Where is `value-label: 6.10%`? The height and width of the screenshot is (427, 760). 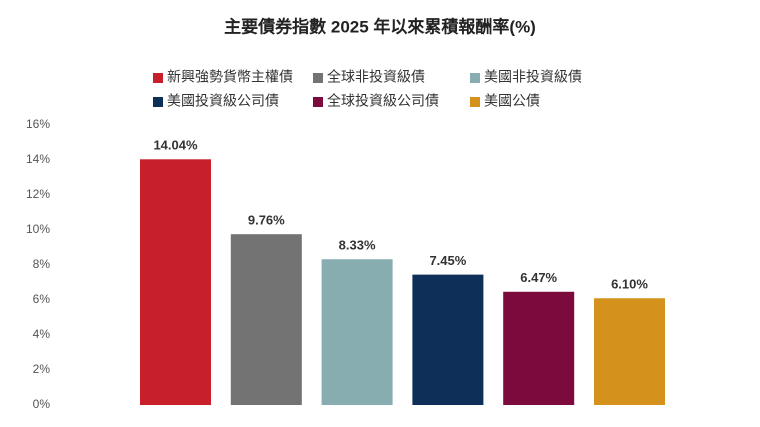
value-label: 6.10% is located at coordinates (629, 284).